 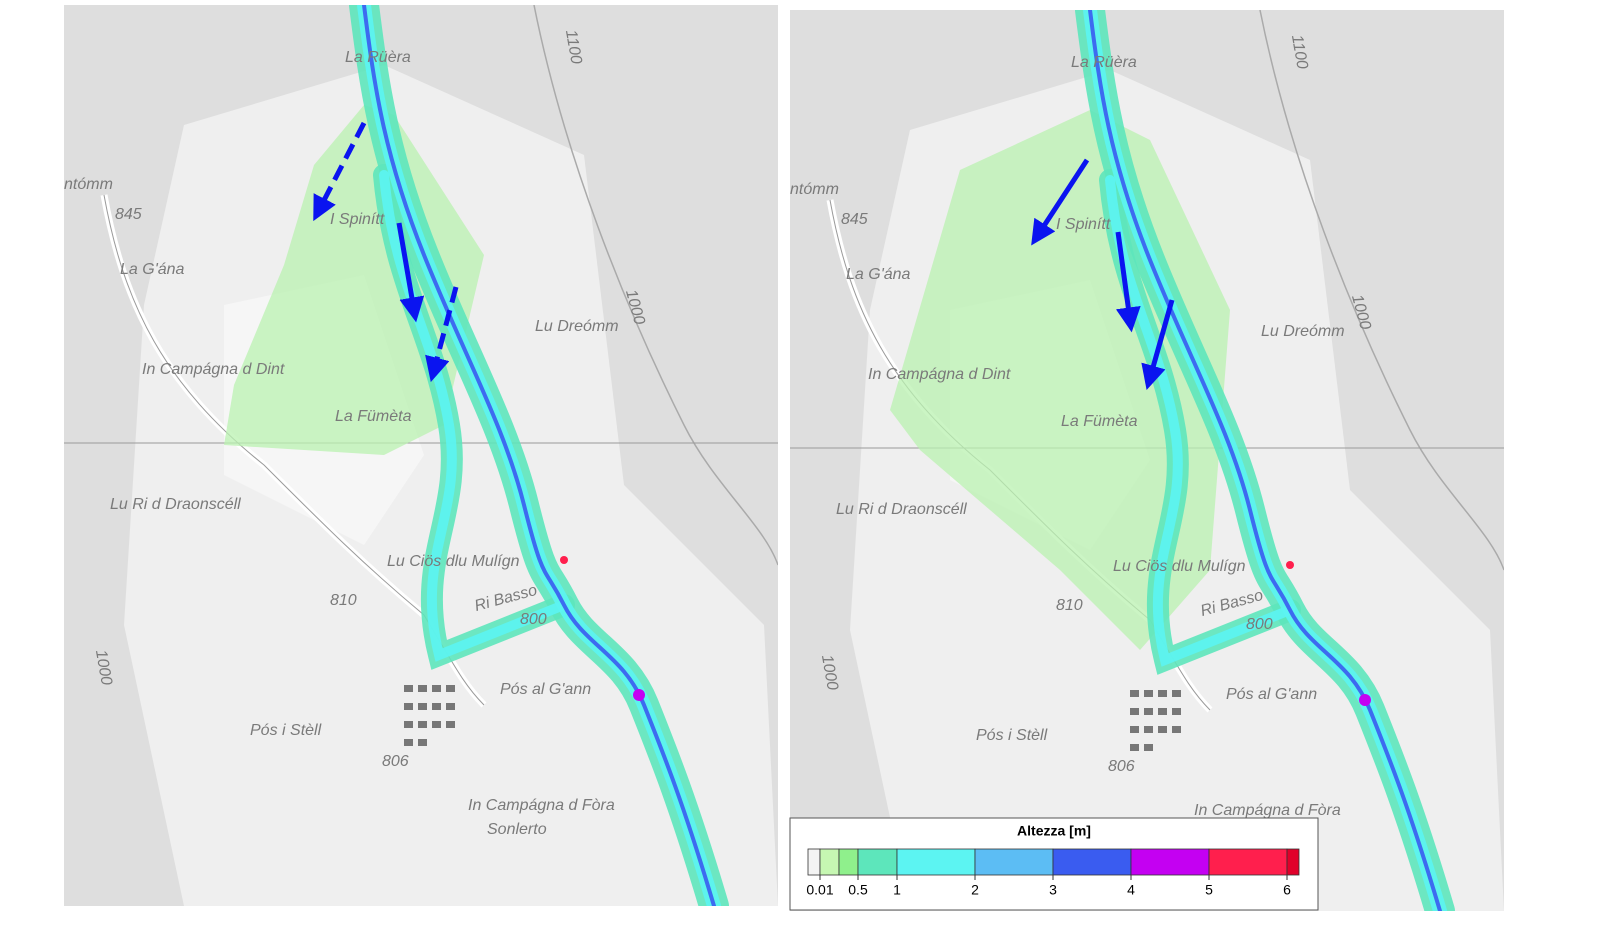 I want to click on flood-shallow, so click(x=354, y=280).